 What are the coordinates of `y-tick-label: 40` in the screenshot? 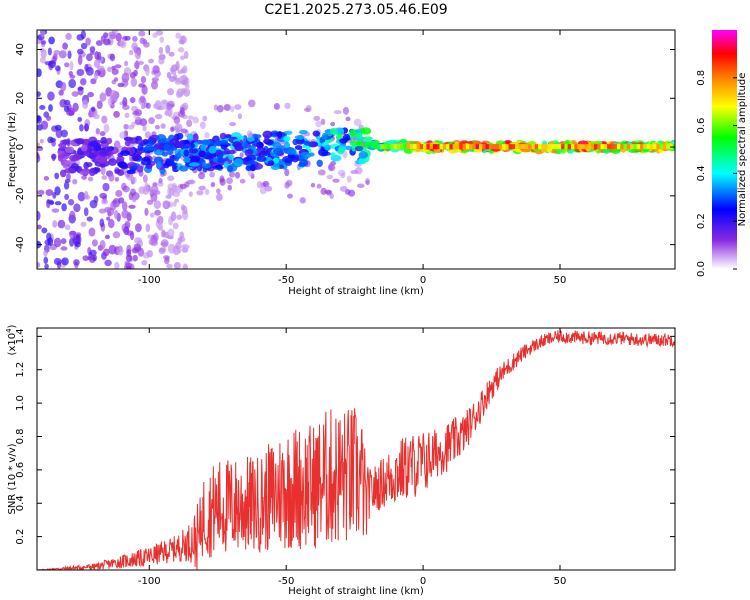 It's located at (20, 49).